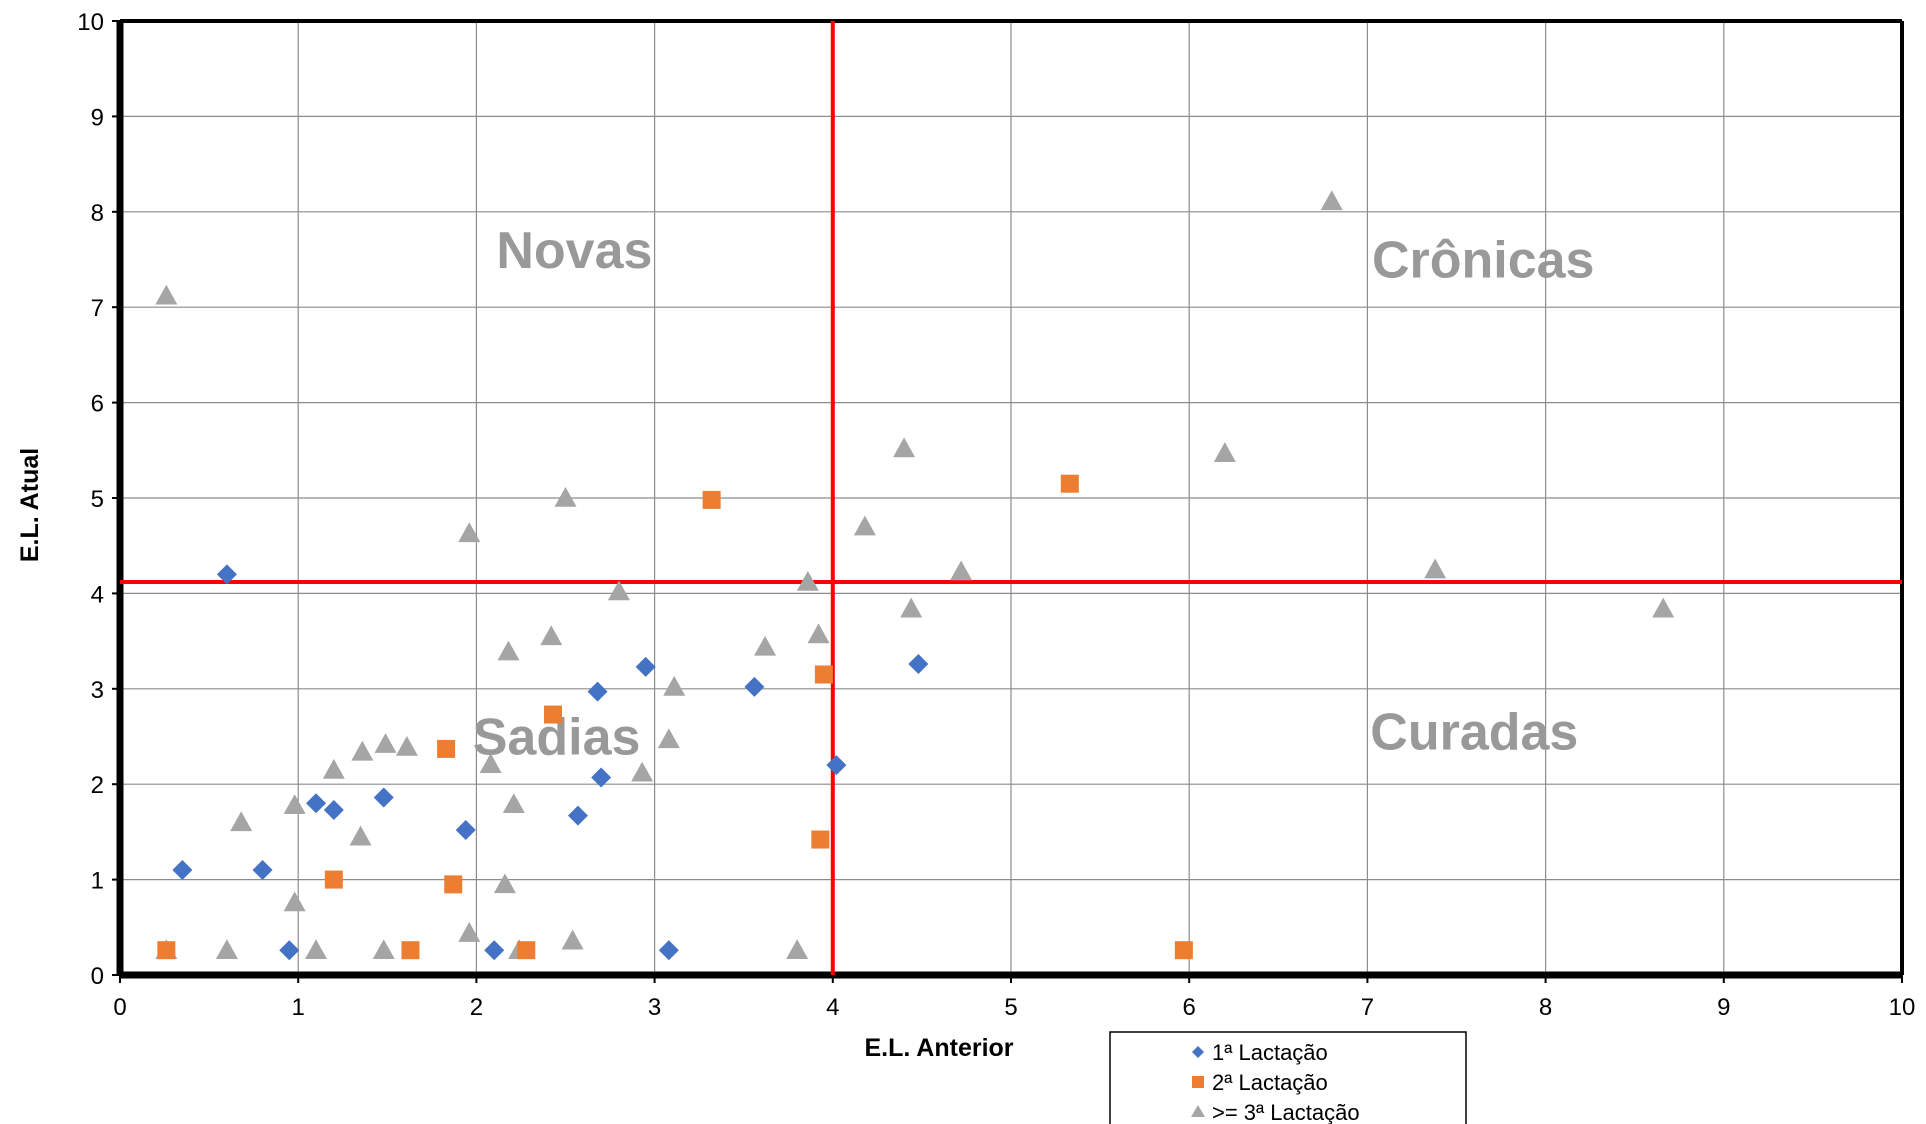 This screenshot has height=1124, width=1926. Describe the element at coordinates (1270, 1052) in the screenshot. I see `legend-label: 1ª Lactação` at that location.